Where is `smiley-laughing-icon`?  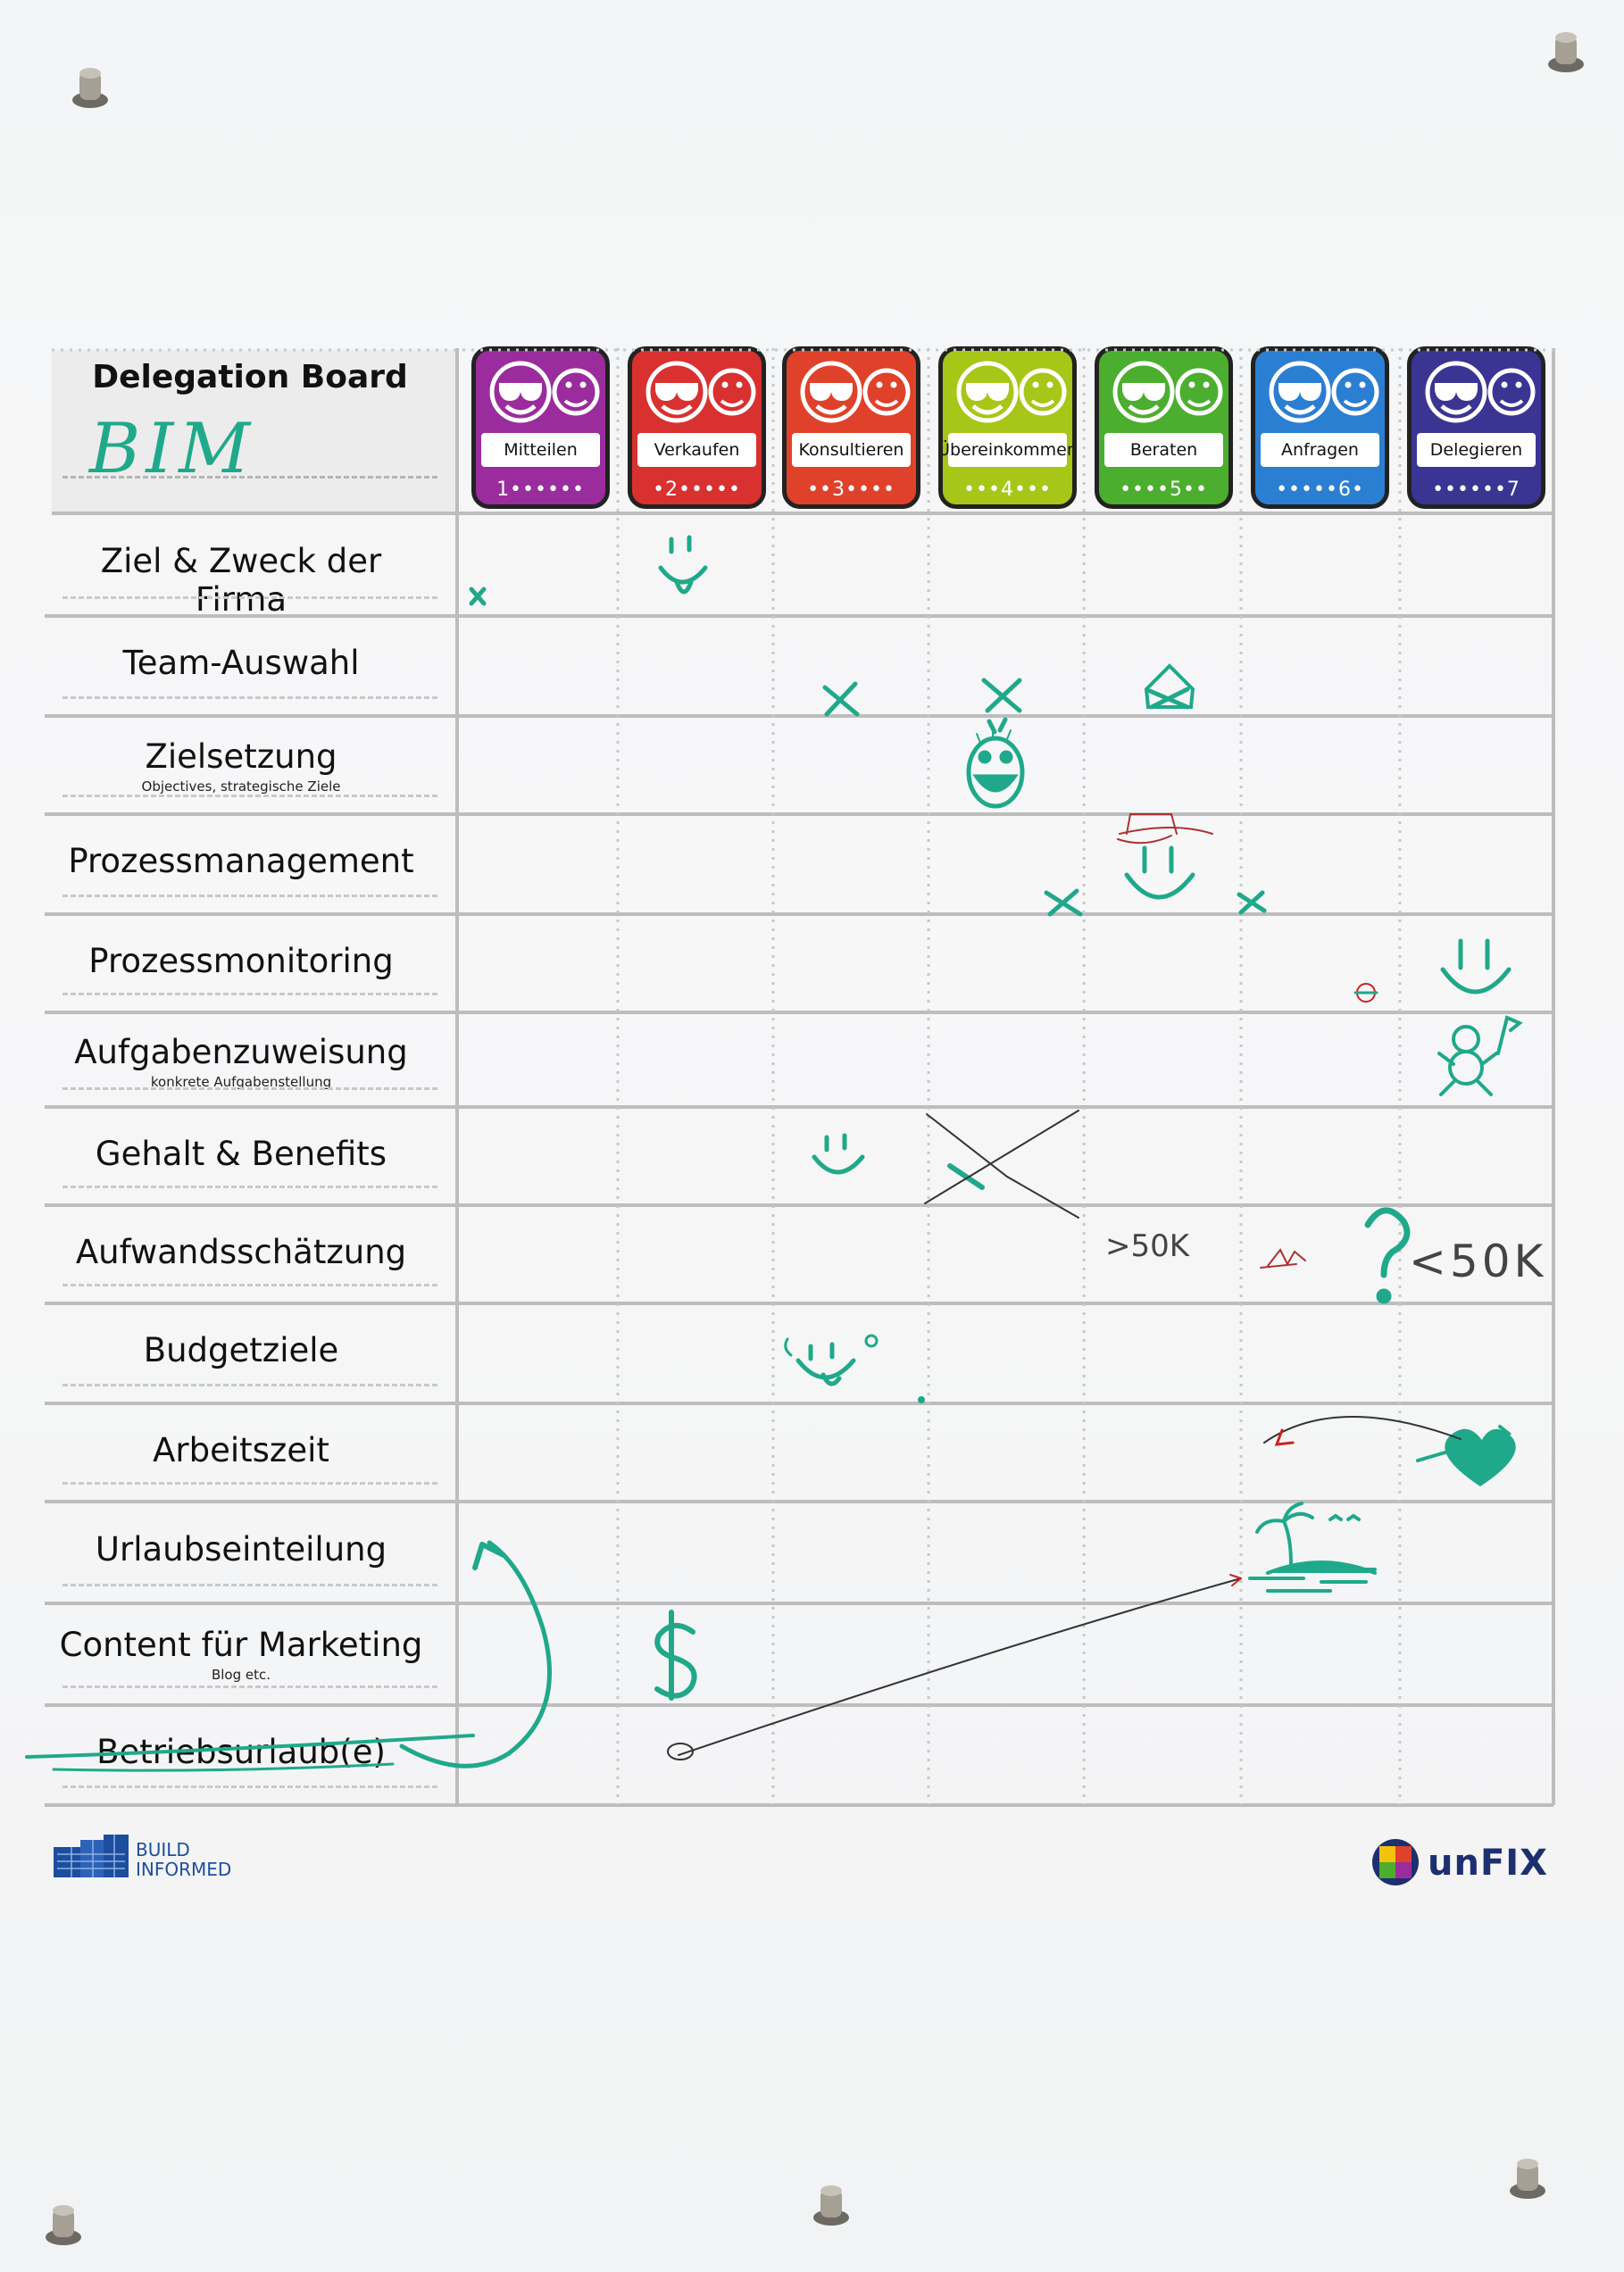
smiley-laughing-icon is located at coordinates (995, 763).